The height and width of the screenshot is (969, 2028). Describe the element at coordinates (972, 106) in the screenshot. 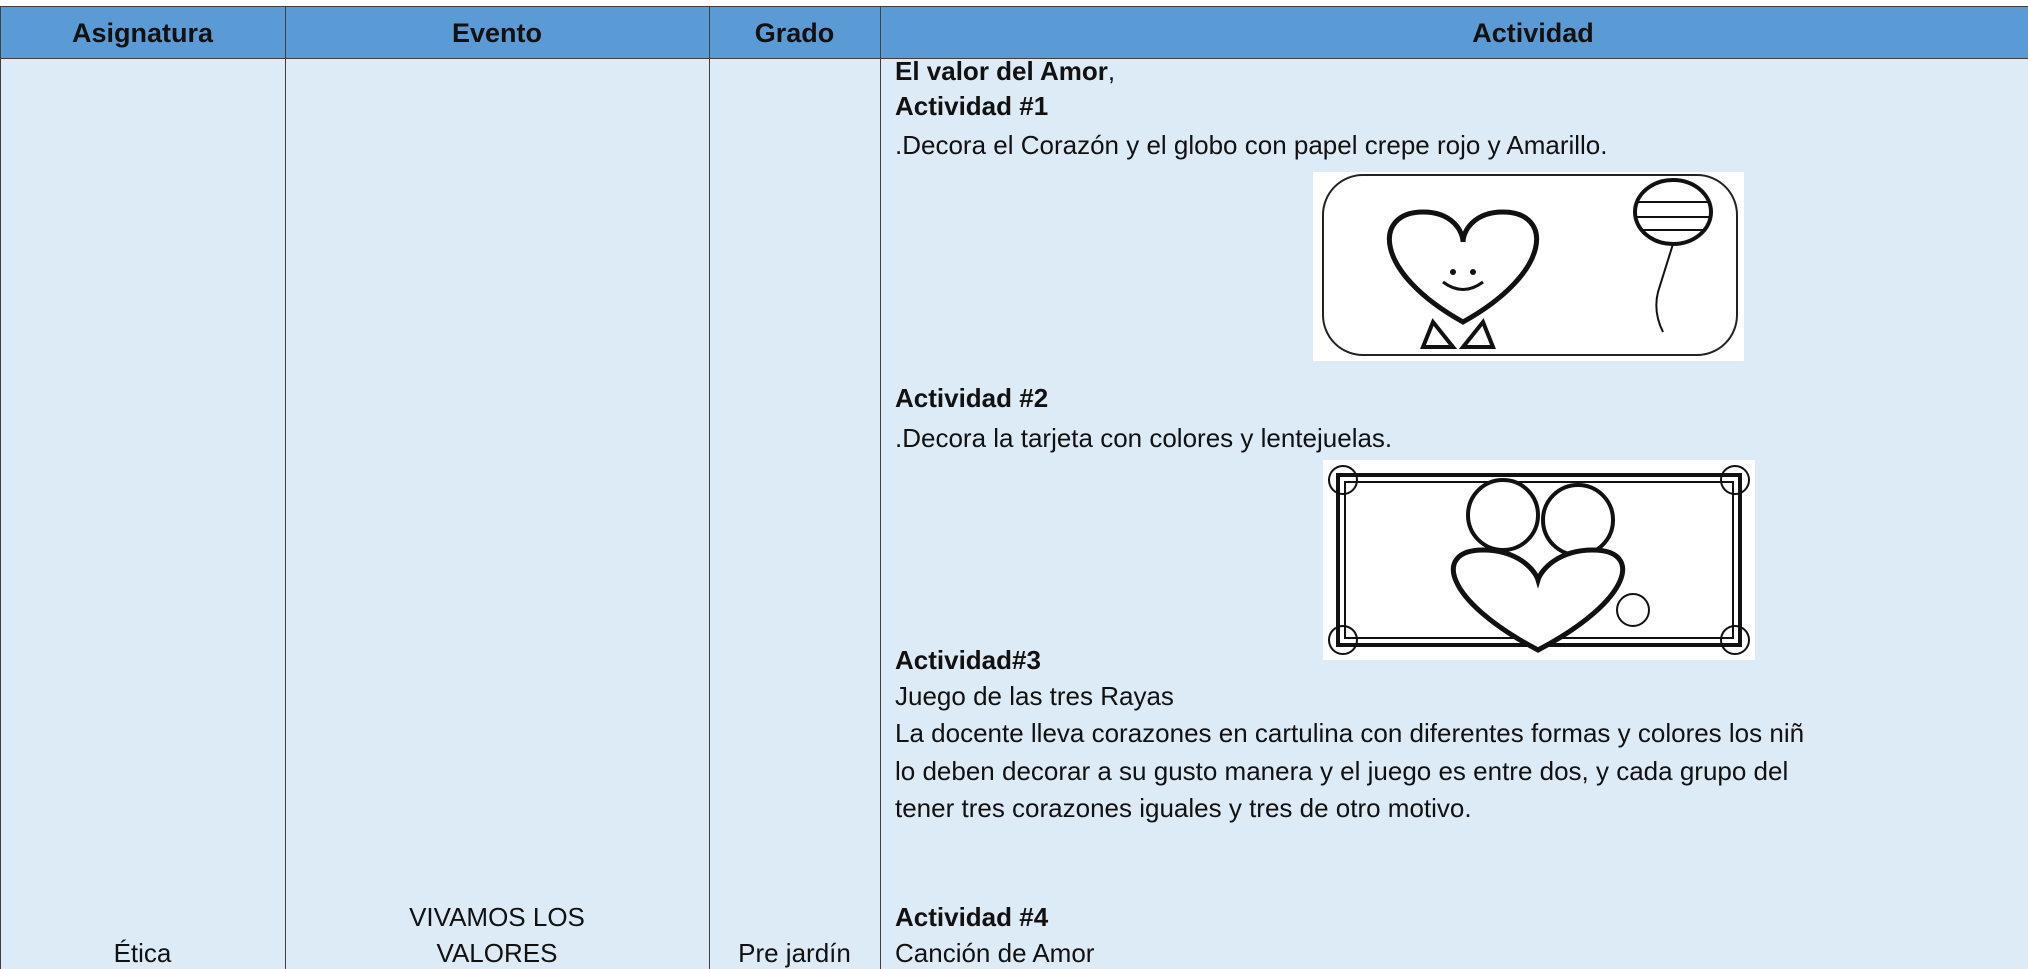

I see `activity-title: Actividad #1` at that location.